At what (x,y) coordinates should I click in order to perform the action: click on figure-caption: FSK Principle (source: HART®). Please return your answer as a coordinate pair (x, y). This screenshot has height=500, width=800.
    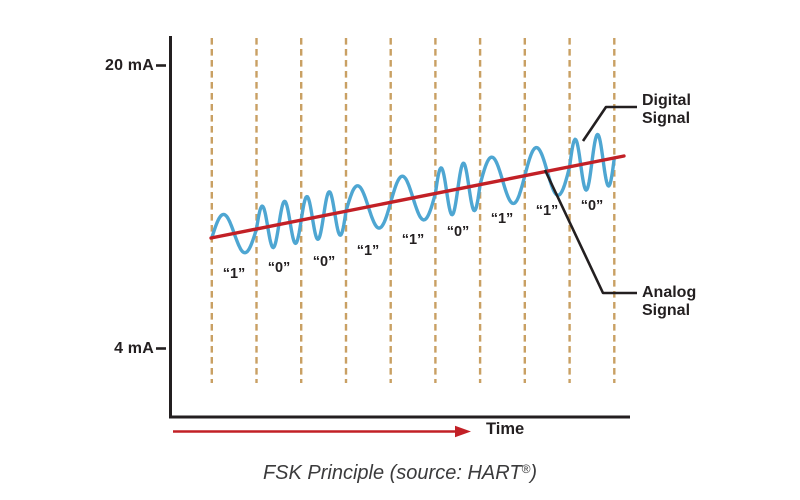
    Looking at the image, I should click on (400, 471).